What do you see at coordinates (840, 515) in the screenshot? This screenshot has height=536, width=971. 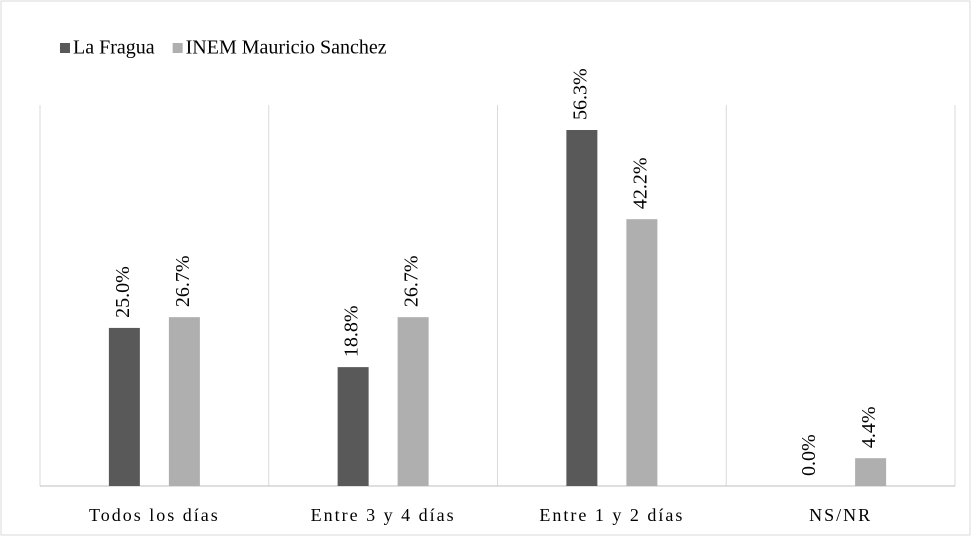 I see `x-tick-label: NS/NR` at bounding box center [840, 515].